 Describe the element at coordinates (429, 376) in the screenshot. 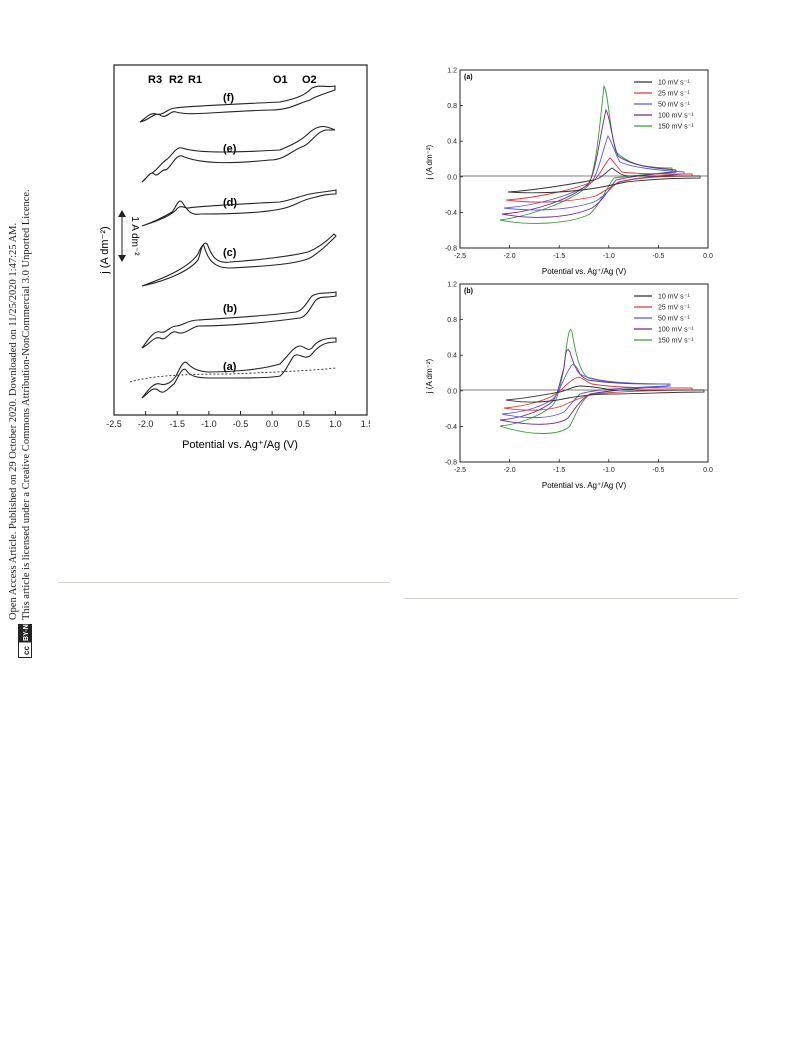

I see `panel-b-y-label: j (A dm⁻²)` at that location.